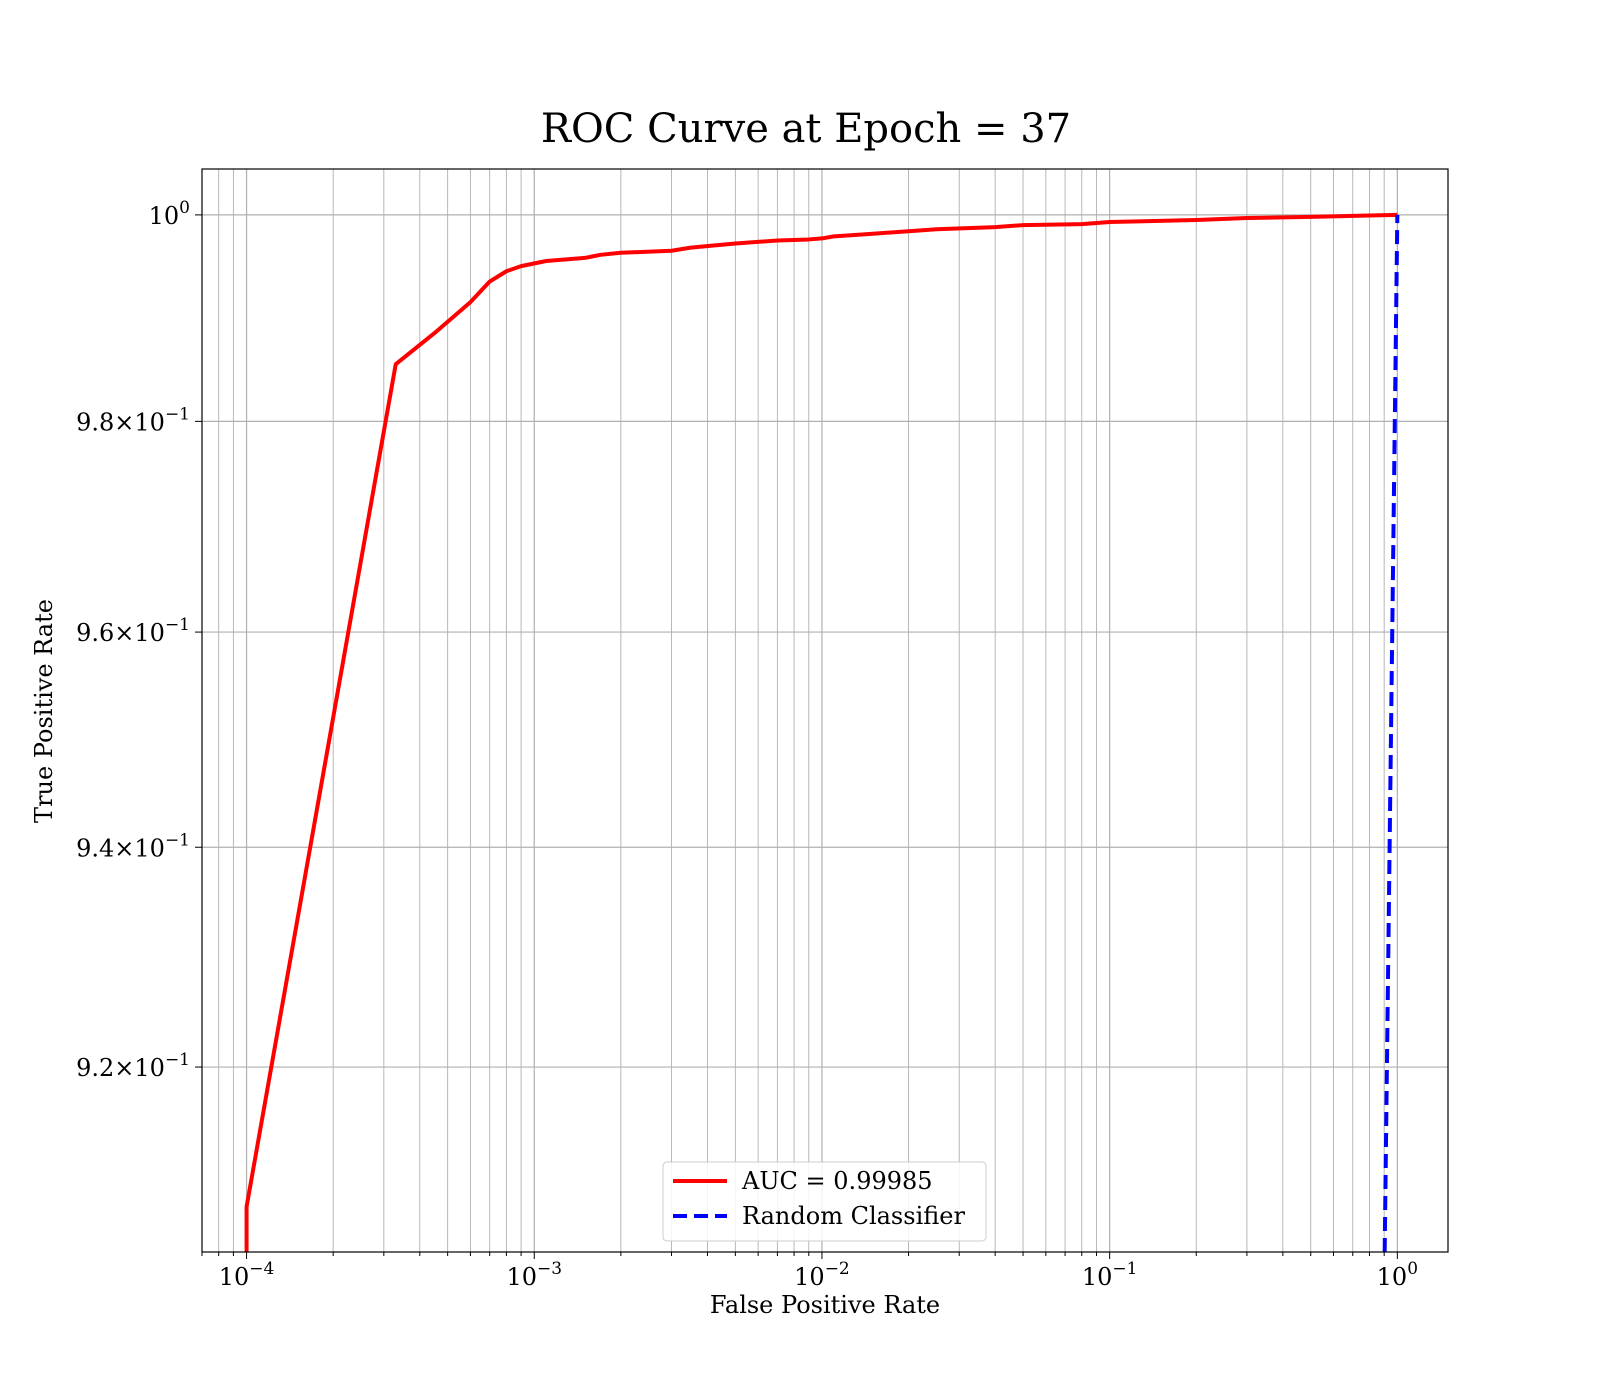  What do you see at coordinates (837, 1181) in the screenshot?
I see `legend-label-auc: AUC = 0.99985` at bounding box center [837, 1181].